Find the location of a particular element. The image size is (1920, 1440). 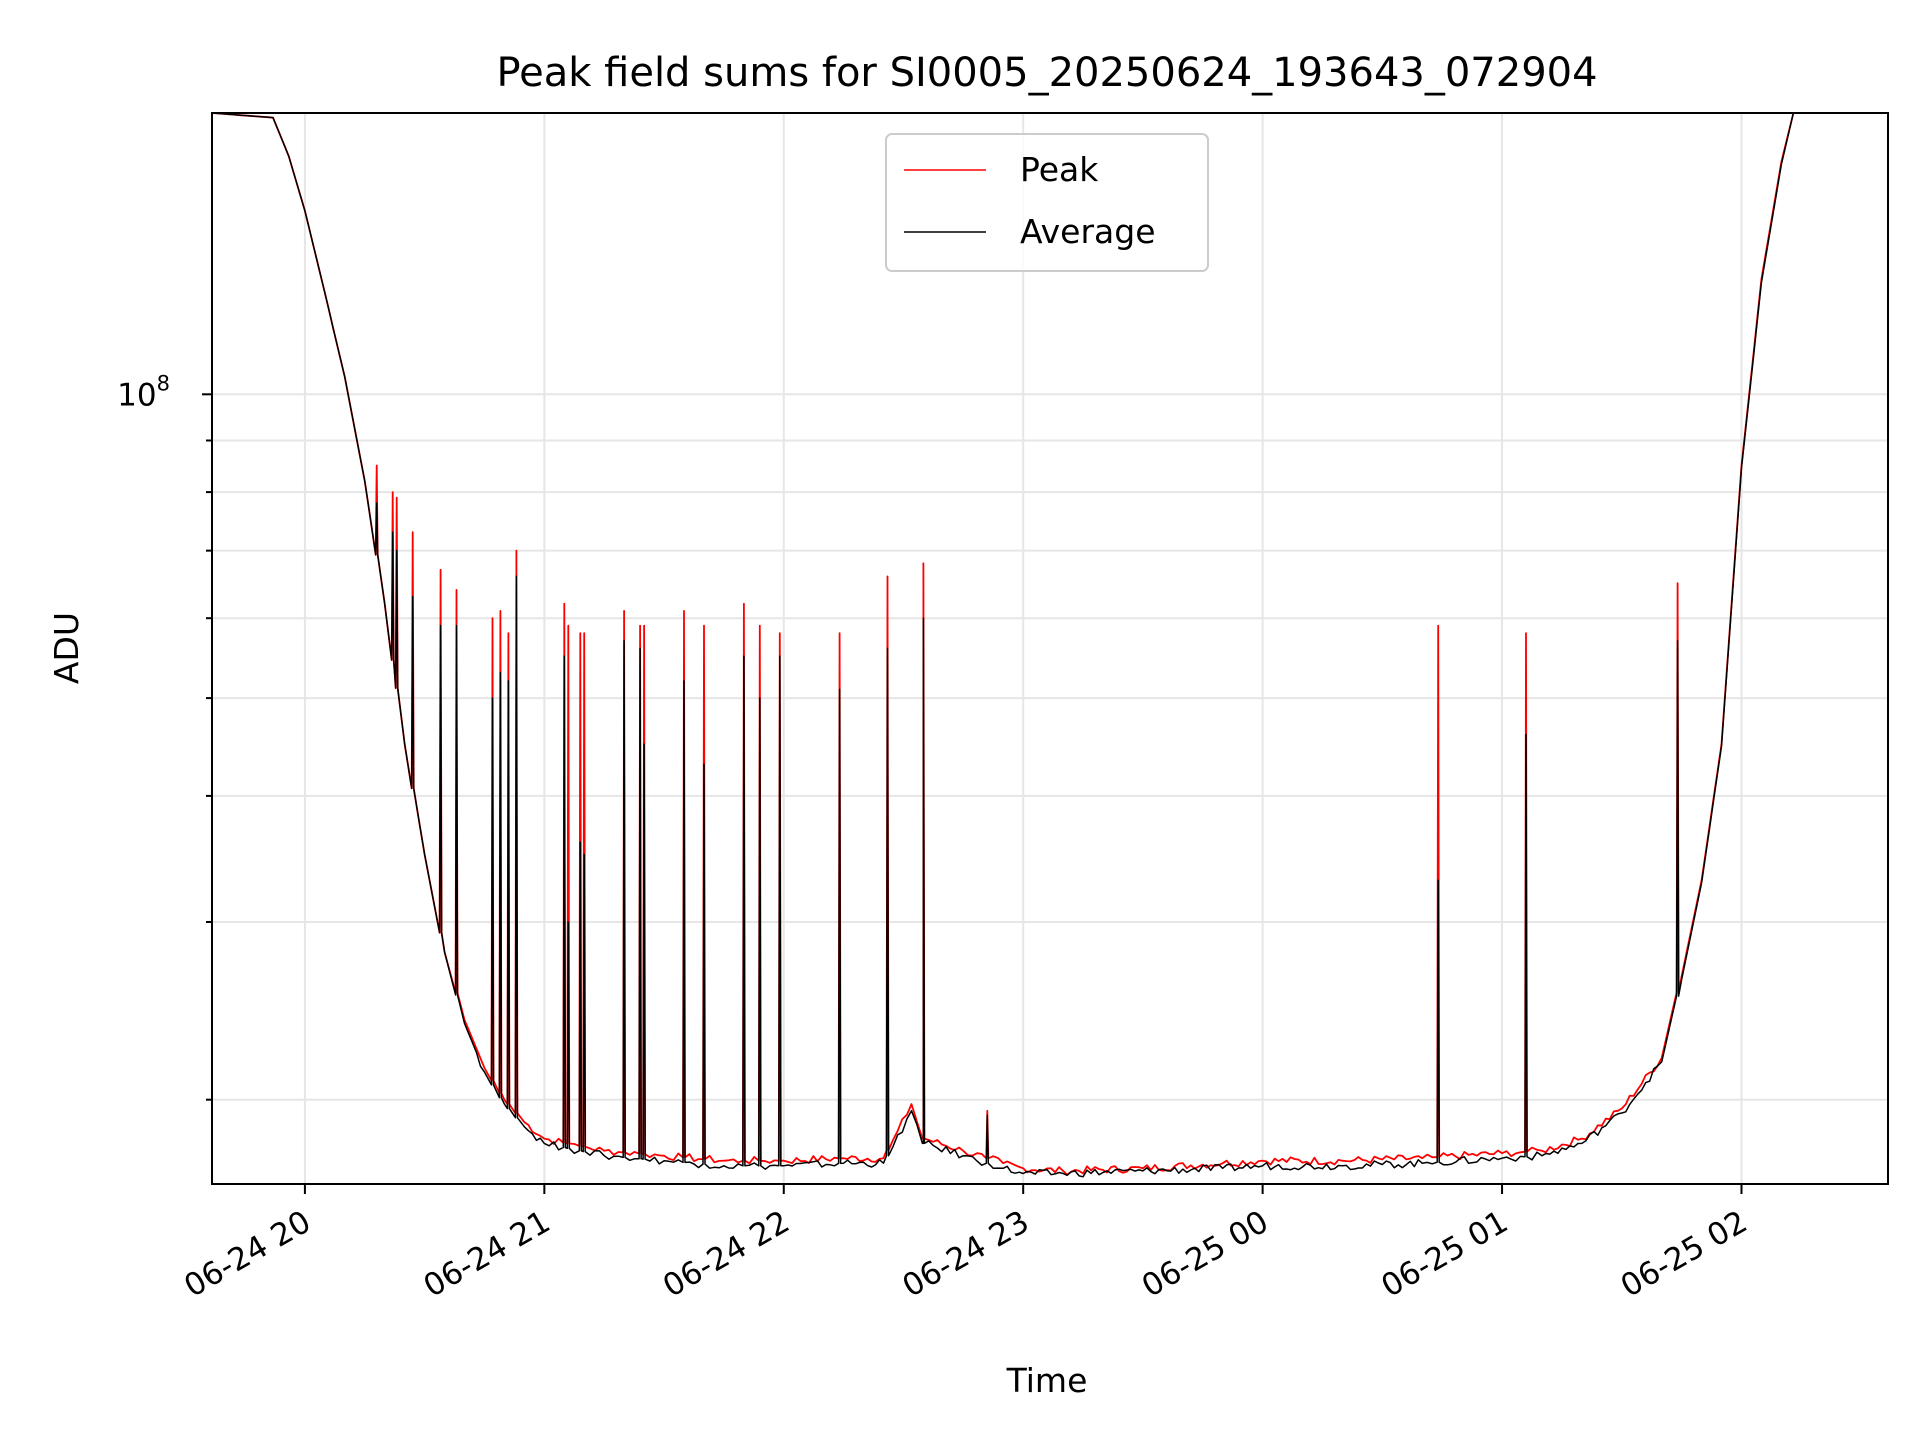

legend-label-average: Average is located at coordinates (1088, 231).